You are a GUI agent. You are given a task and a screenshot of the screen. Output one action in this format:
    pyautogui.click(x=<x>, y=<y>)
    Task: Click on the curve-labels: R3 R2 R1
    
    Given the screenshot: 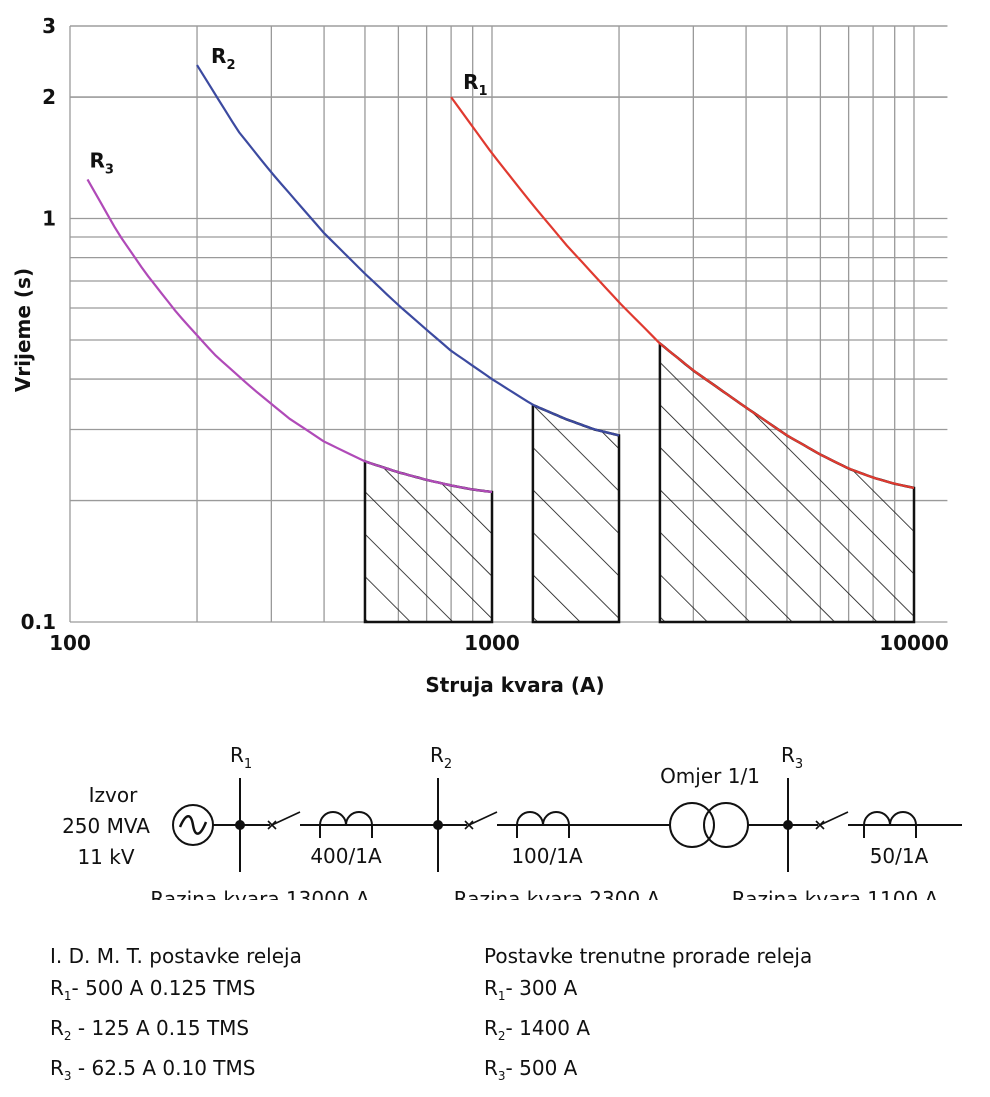 What is the action you would take?
    pyautogui.click(x=288, y=110)
    